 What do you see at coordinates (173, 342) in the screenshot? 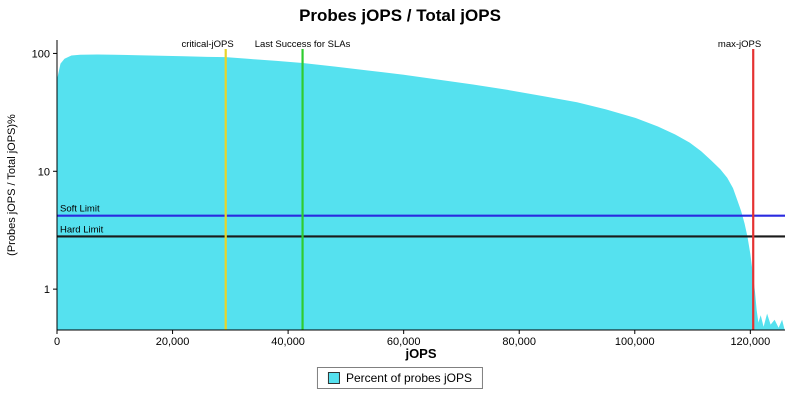
I see `x-tick-label: 20,000` at bounding box center [173, 342].